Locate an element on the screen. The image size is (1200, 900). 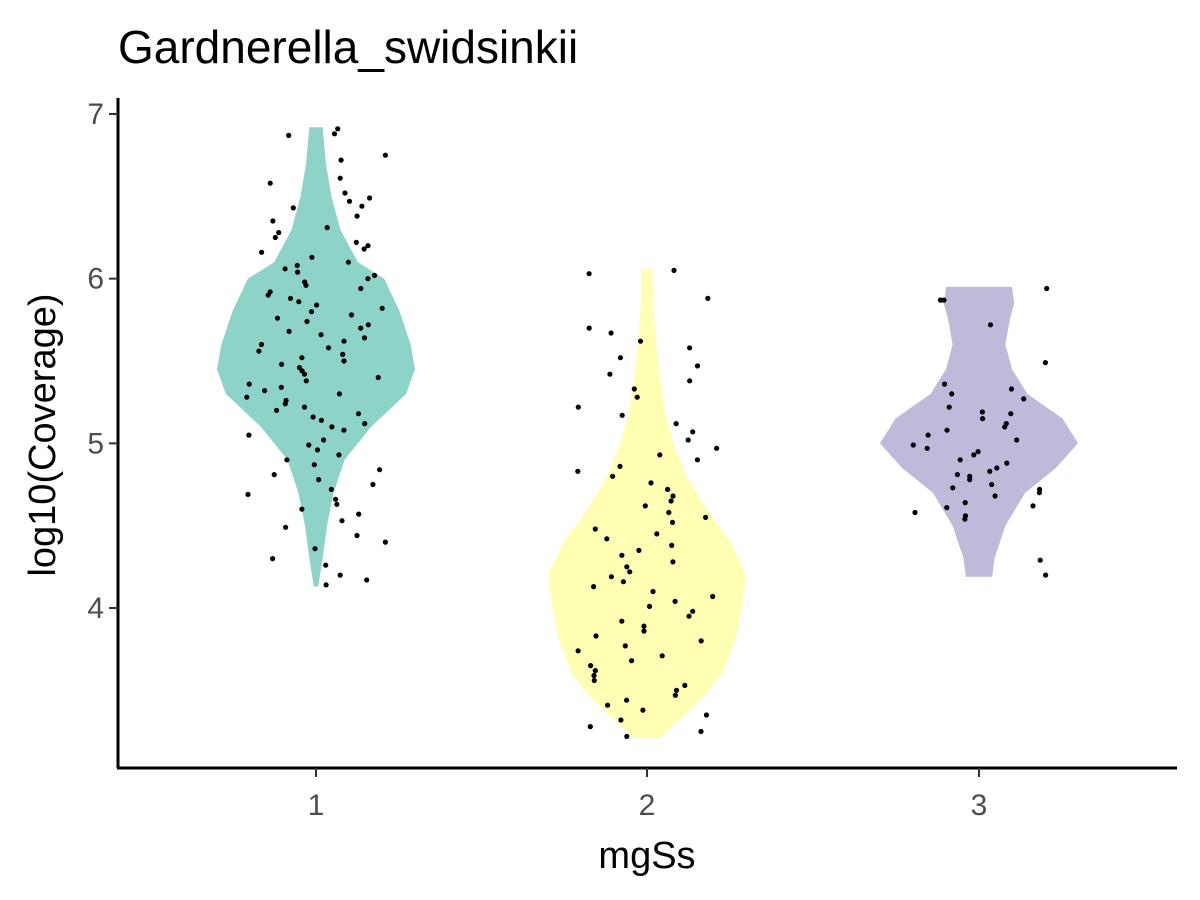
x-axis-ticks: 1 2 3 is located at coordinates (648, 795).